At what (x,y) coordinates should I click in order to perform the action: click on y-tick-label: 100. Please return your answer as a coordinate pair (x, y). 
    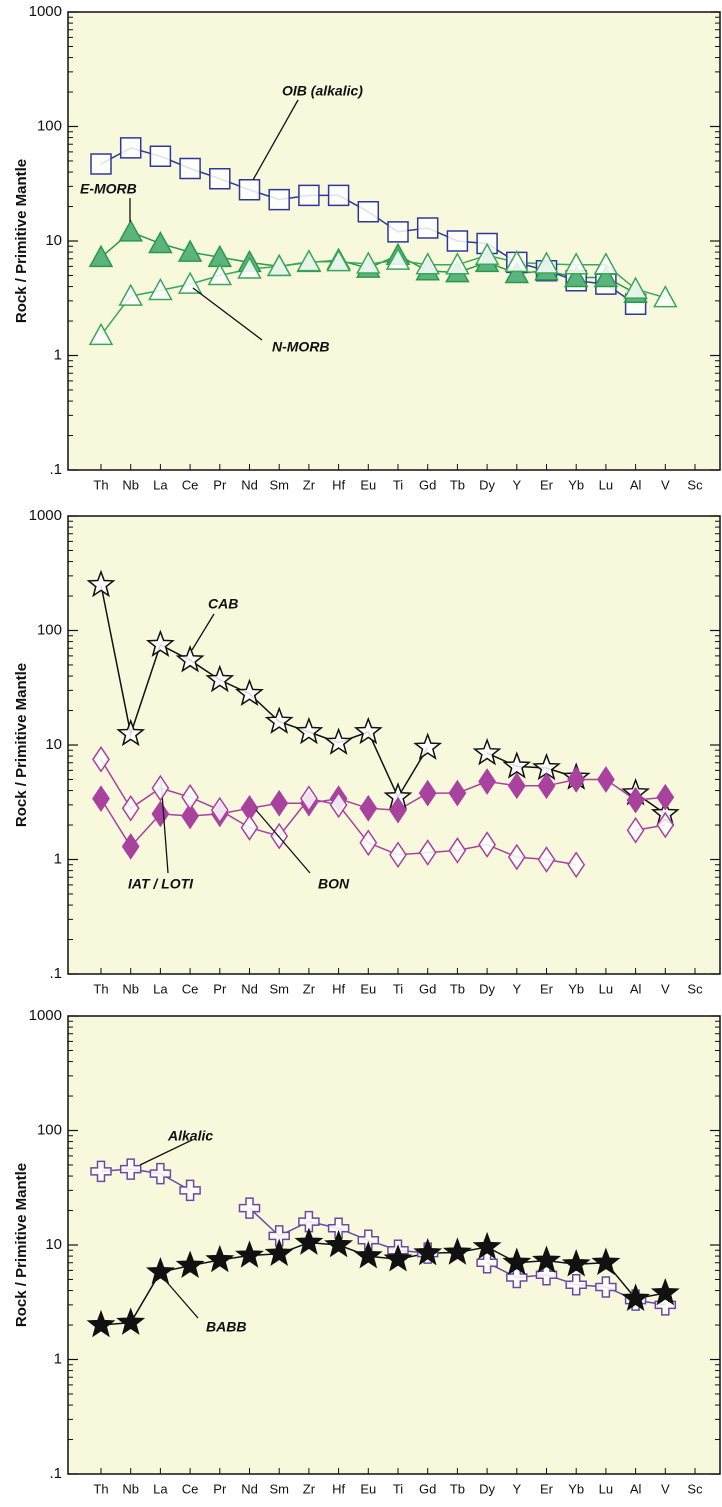
    Looking at the image, I should click on (49, 125).